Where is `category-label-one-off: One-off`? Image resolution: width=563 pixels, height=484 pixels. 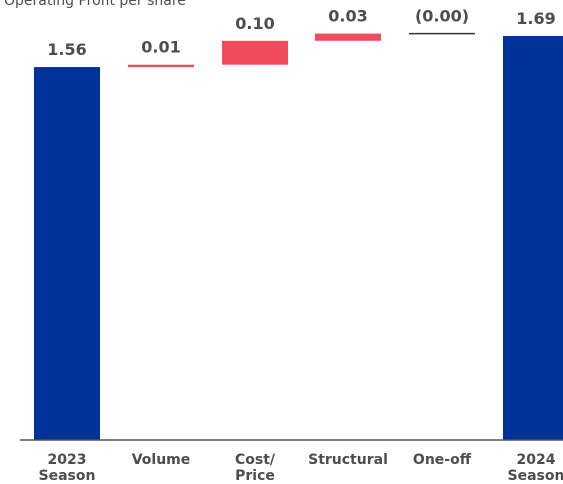 category-label-one-off: One-off is located at coordinates (442, 460).